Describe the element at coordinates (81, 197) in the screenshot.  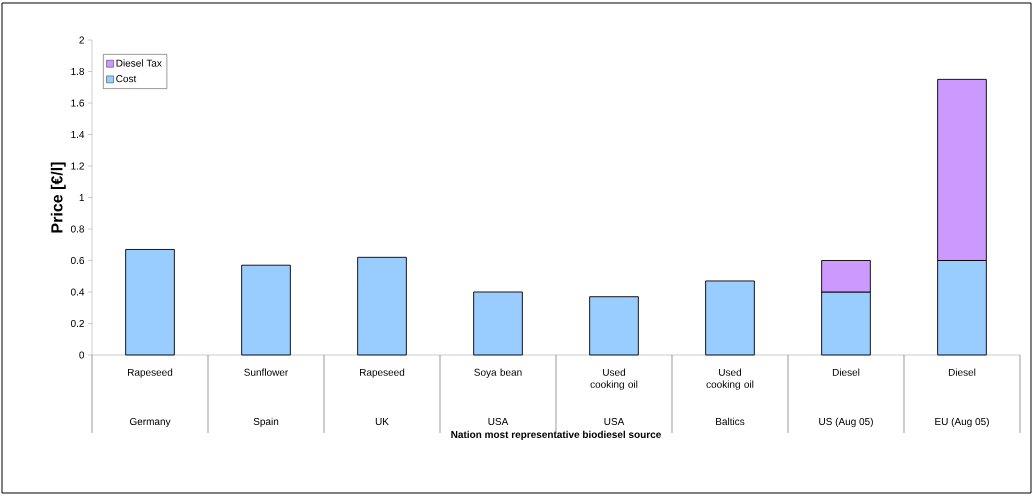
I see `y-tick-label: 1` at that location.